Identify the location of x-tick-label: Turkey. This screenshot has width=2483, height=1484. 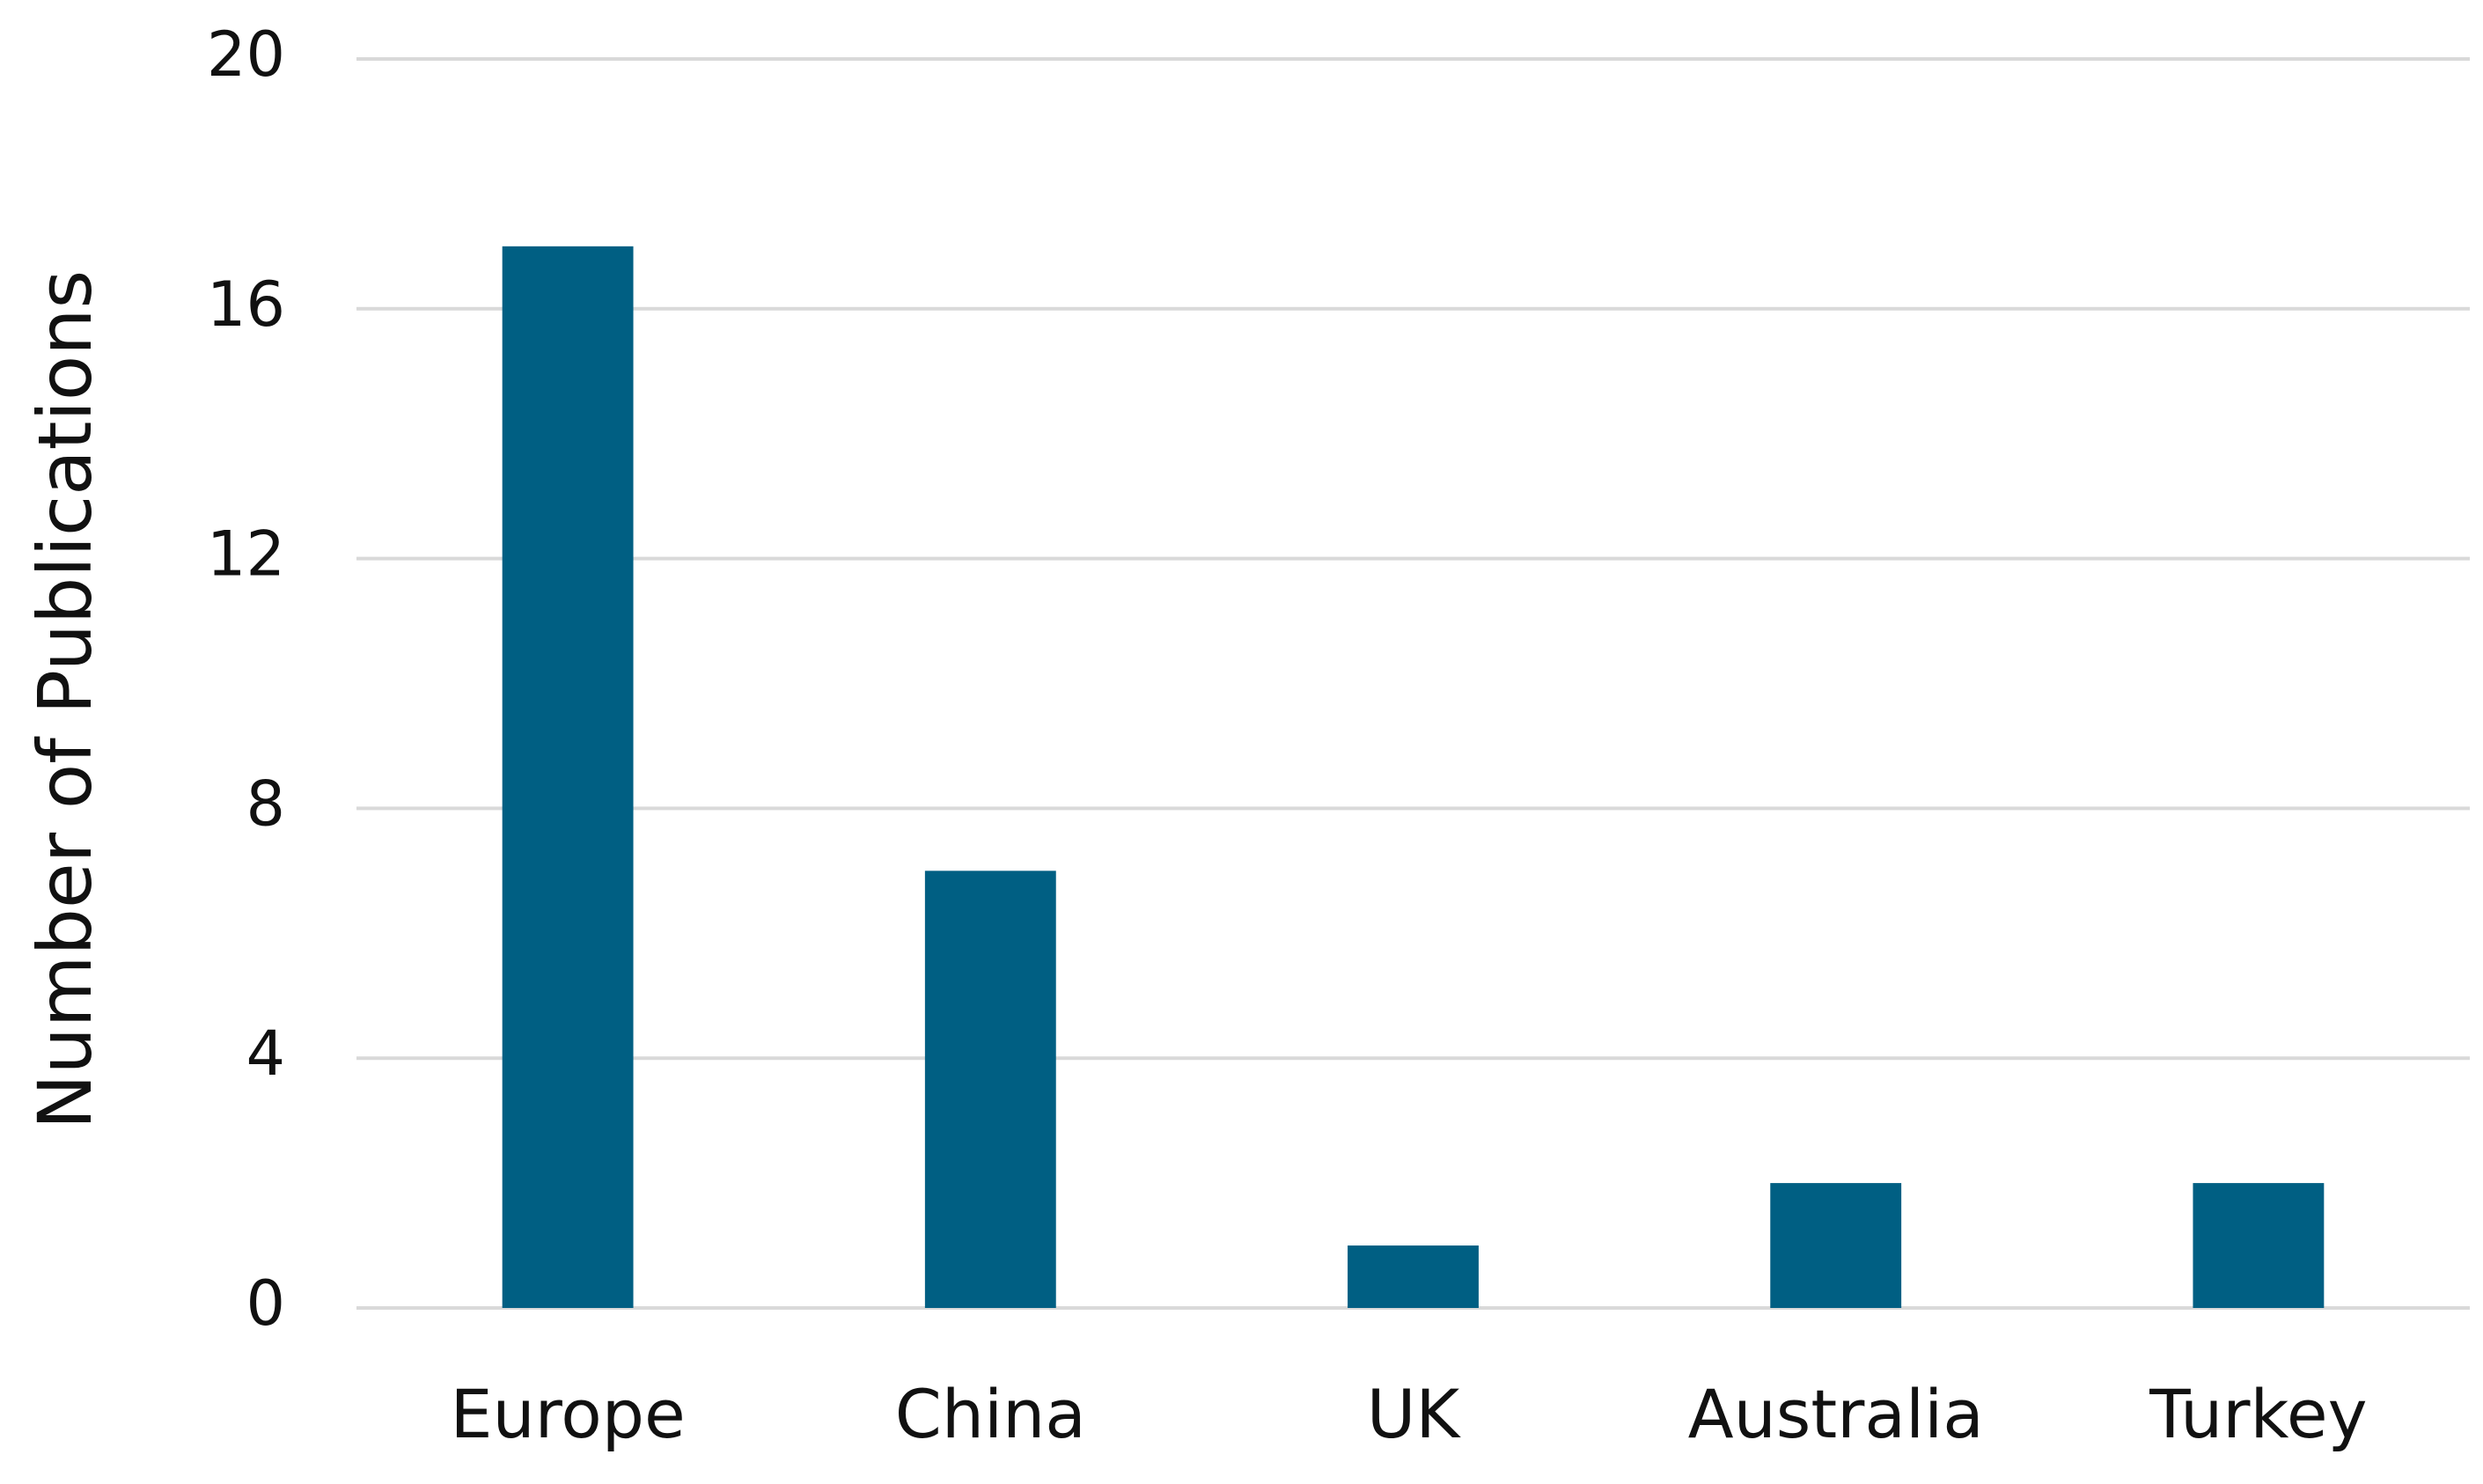
(2258, 1414).